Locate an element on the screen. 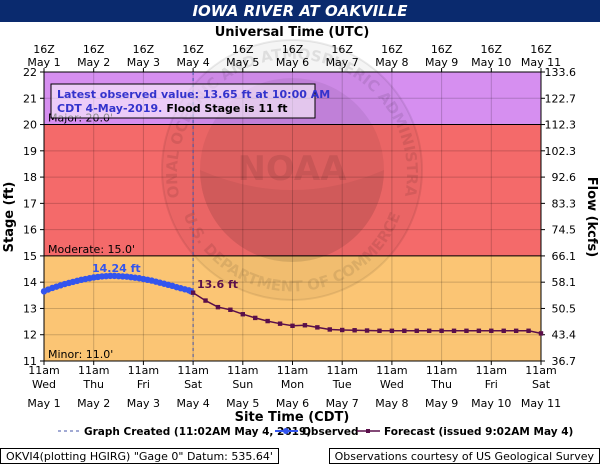 This screenshot has width=600, height=465. cdt-tick-label-date: May 4 is located at coordinates (192, 403).